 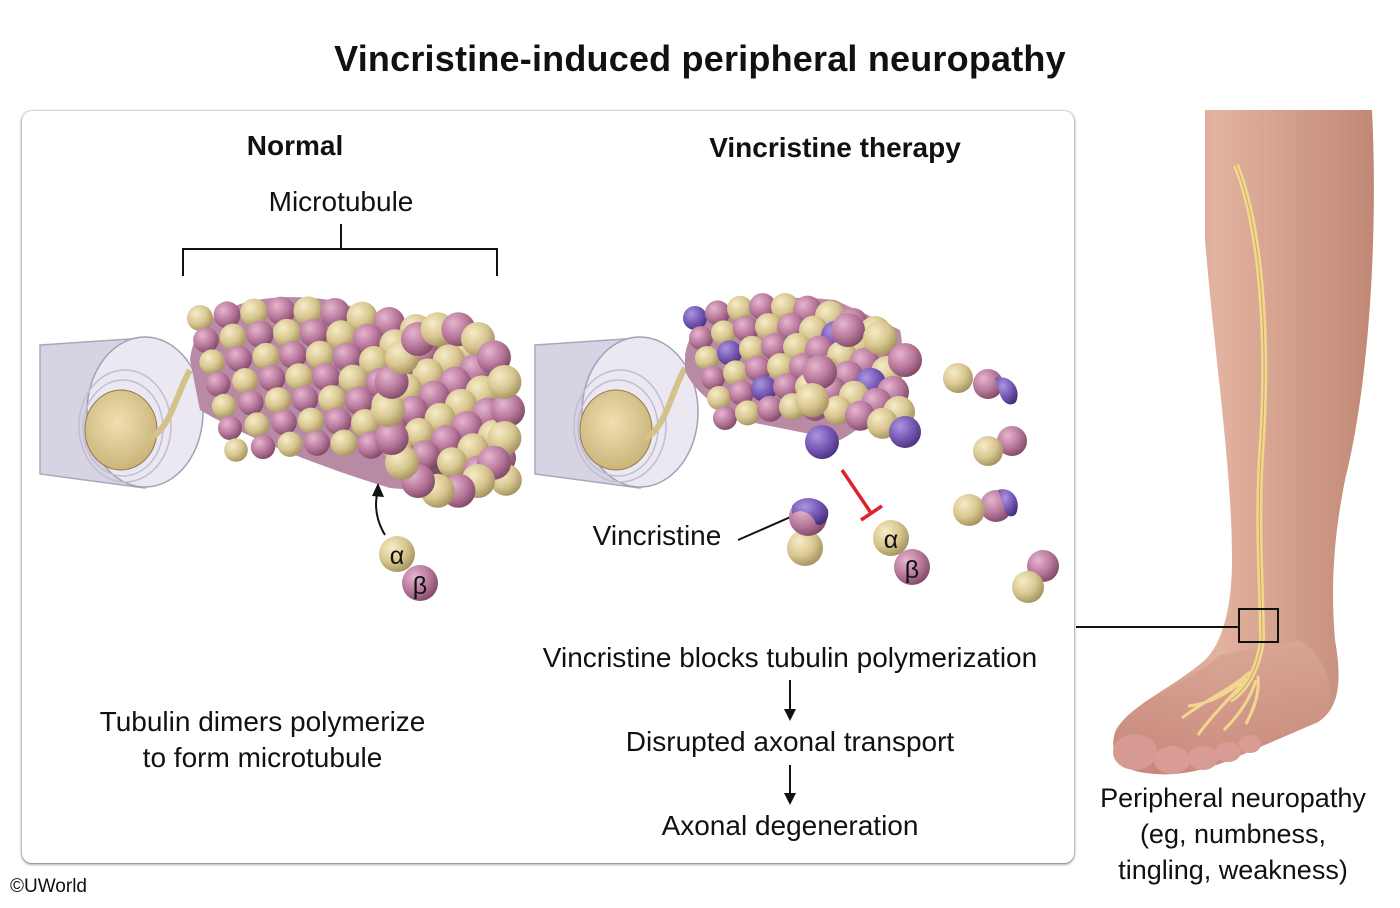 What do you see at coordinates (901, 552) in the screenshot?
I see `tubulin-dimer-blocked` at bounding box center [901, 552].